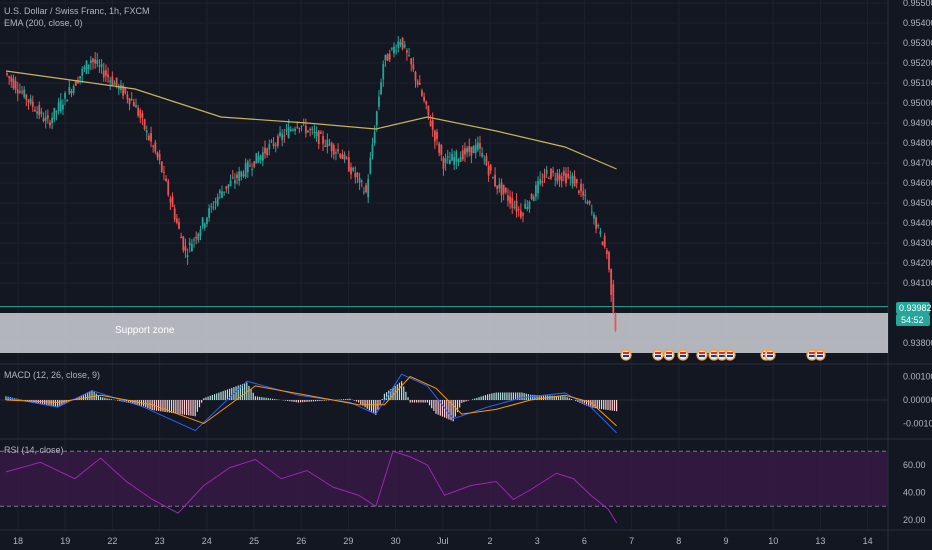  I want to click on ema-title: EMA (200, close, 0), so click(43, 23).